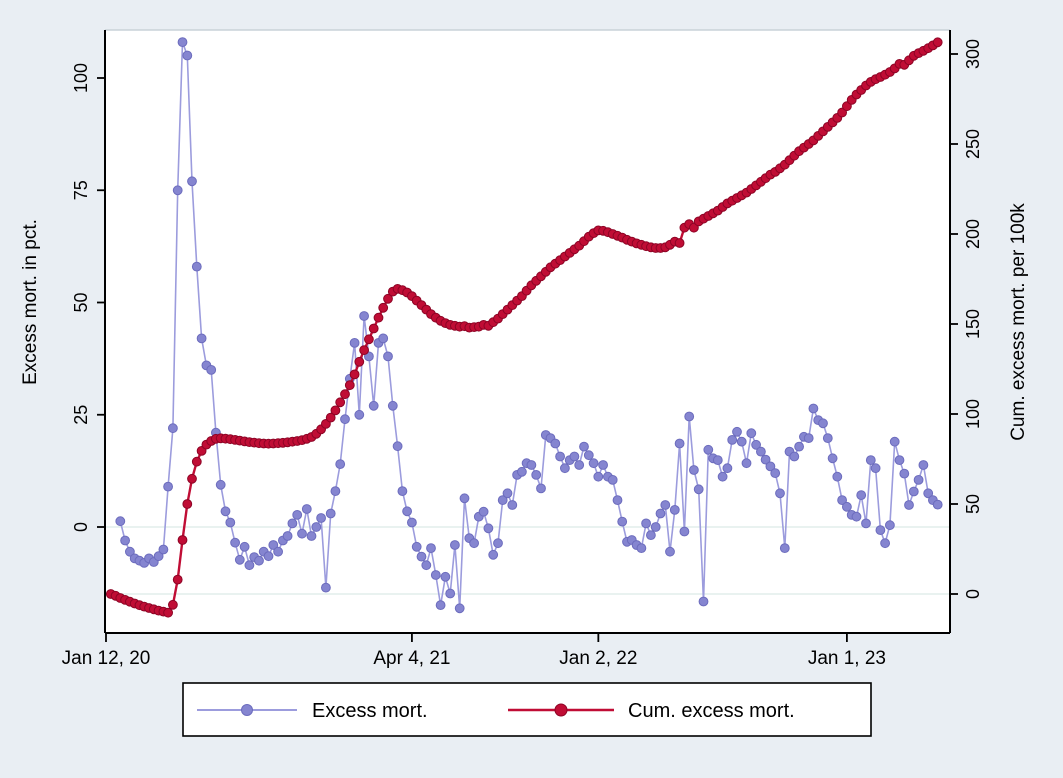 The width and height of the screenshot is (1063, 778). I want to click on right-axis-title: Cum. excess mort. per 100k, so click(1018, 322).